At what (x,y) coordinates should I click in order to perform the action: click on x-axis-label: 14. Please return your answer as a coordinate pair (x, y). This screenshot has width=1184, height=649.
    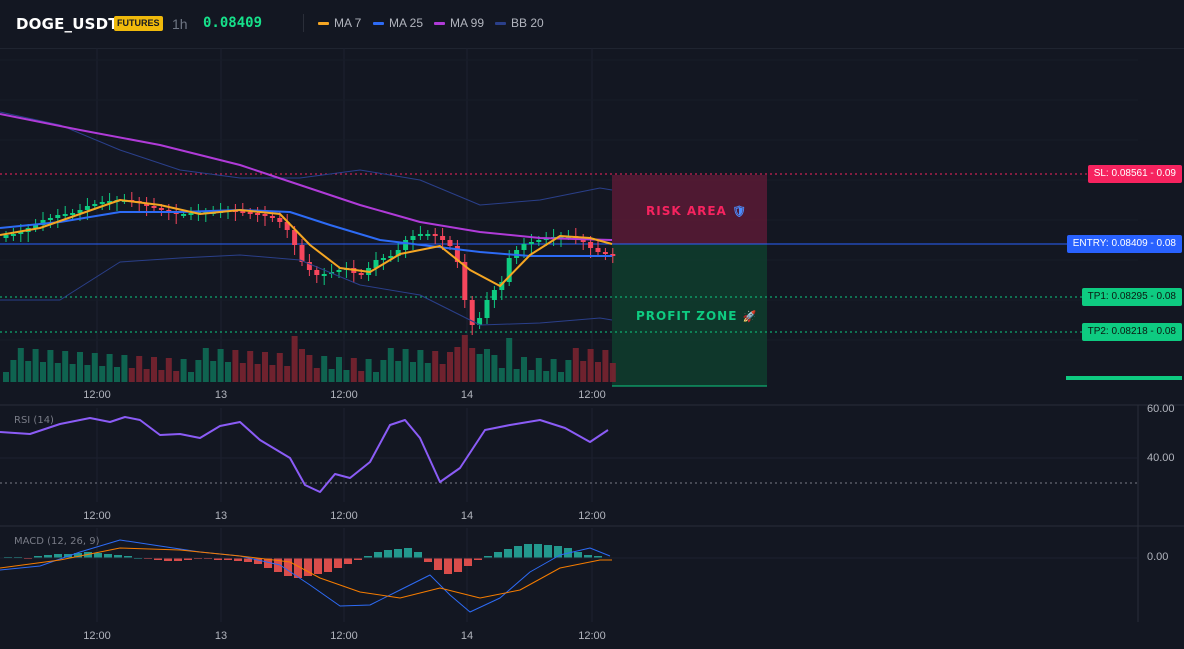
    Looking at the image, I should click on (467, 395).